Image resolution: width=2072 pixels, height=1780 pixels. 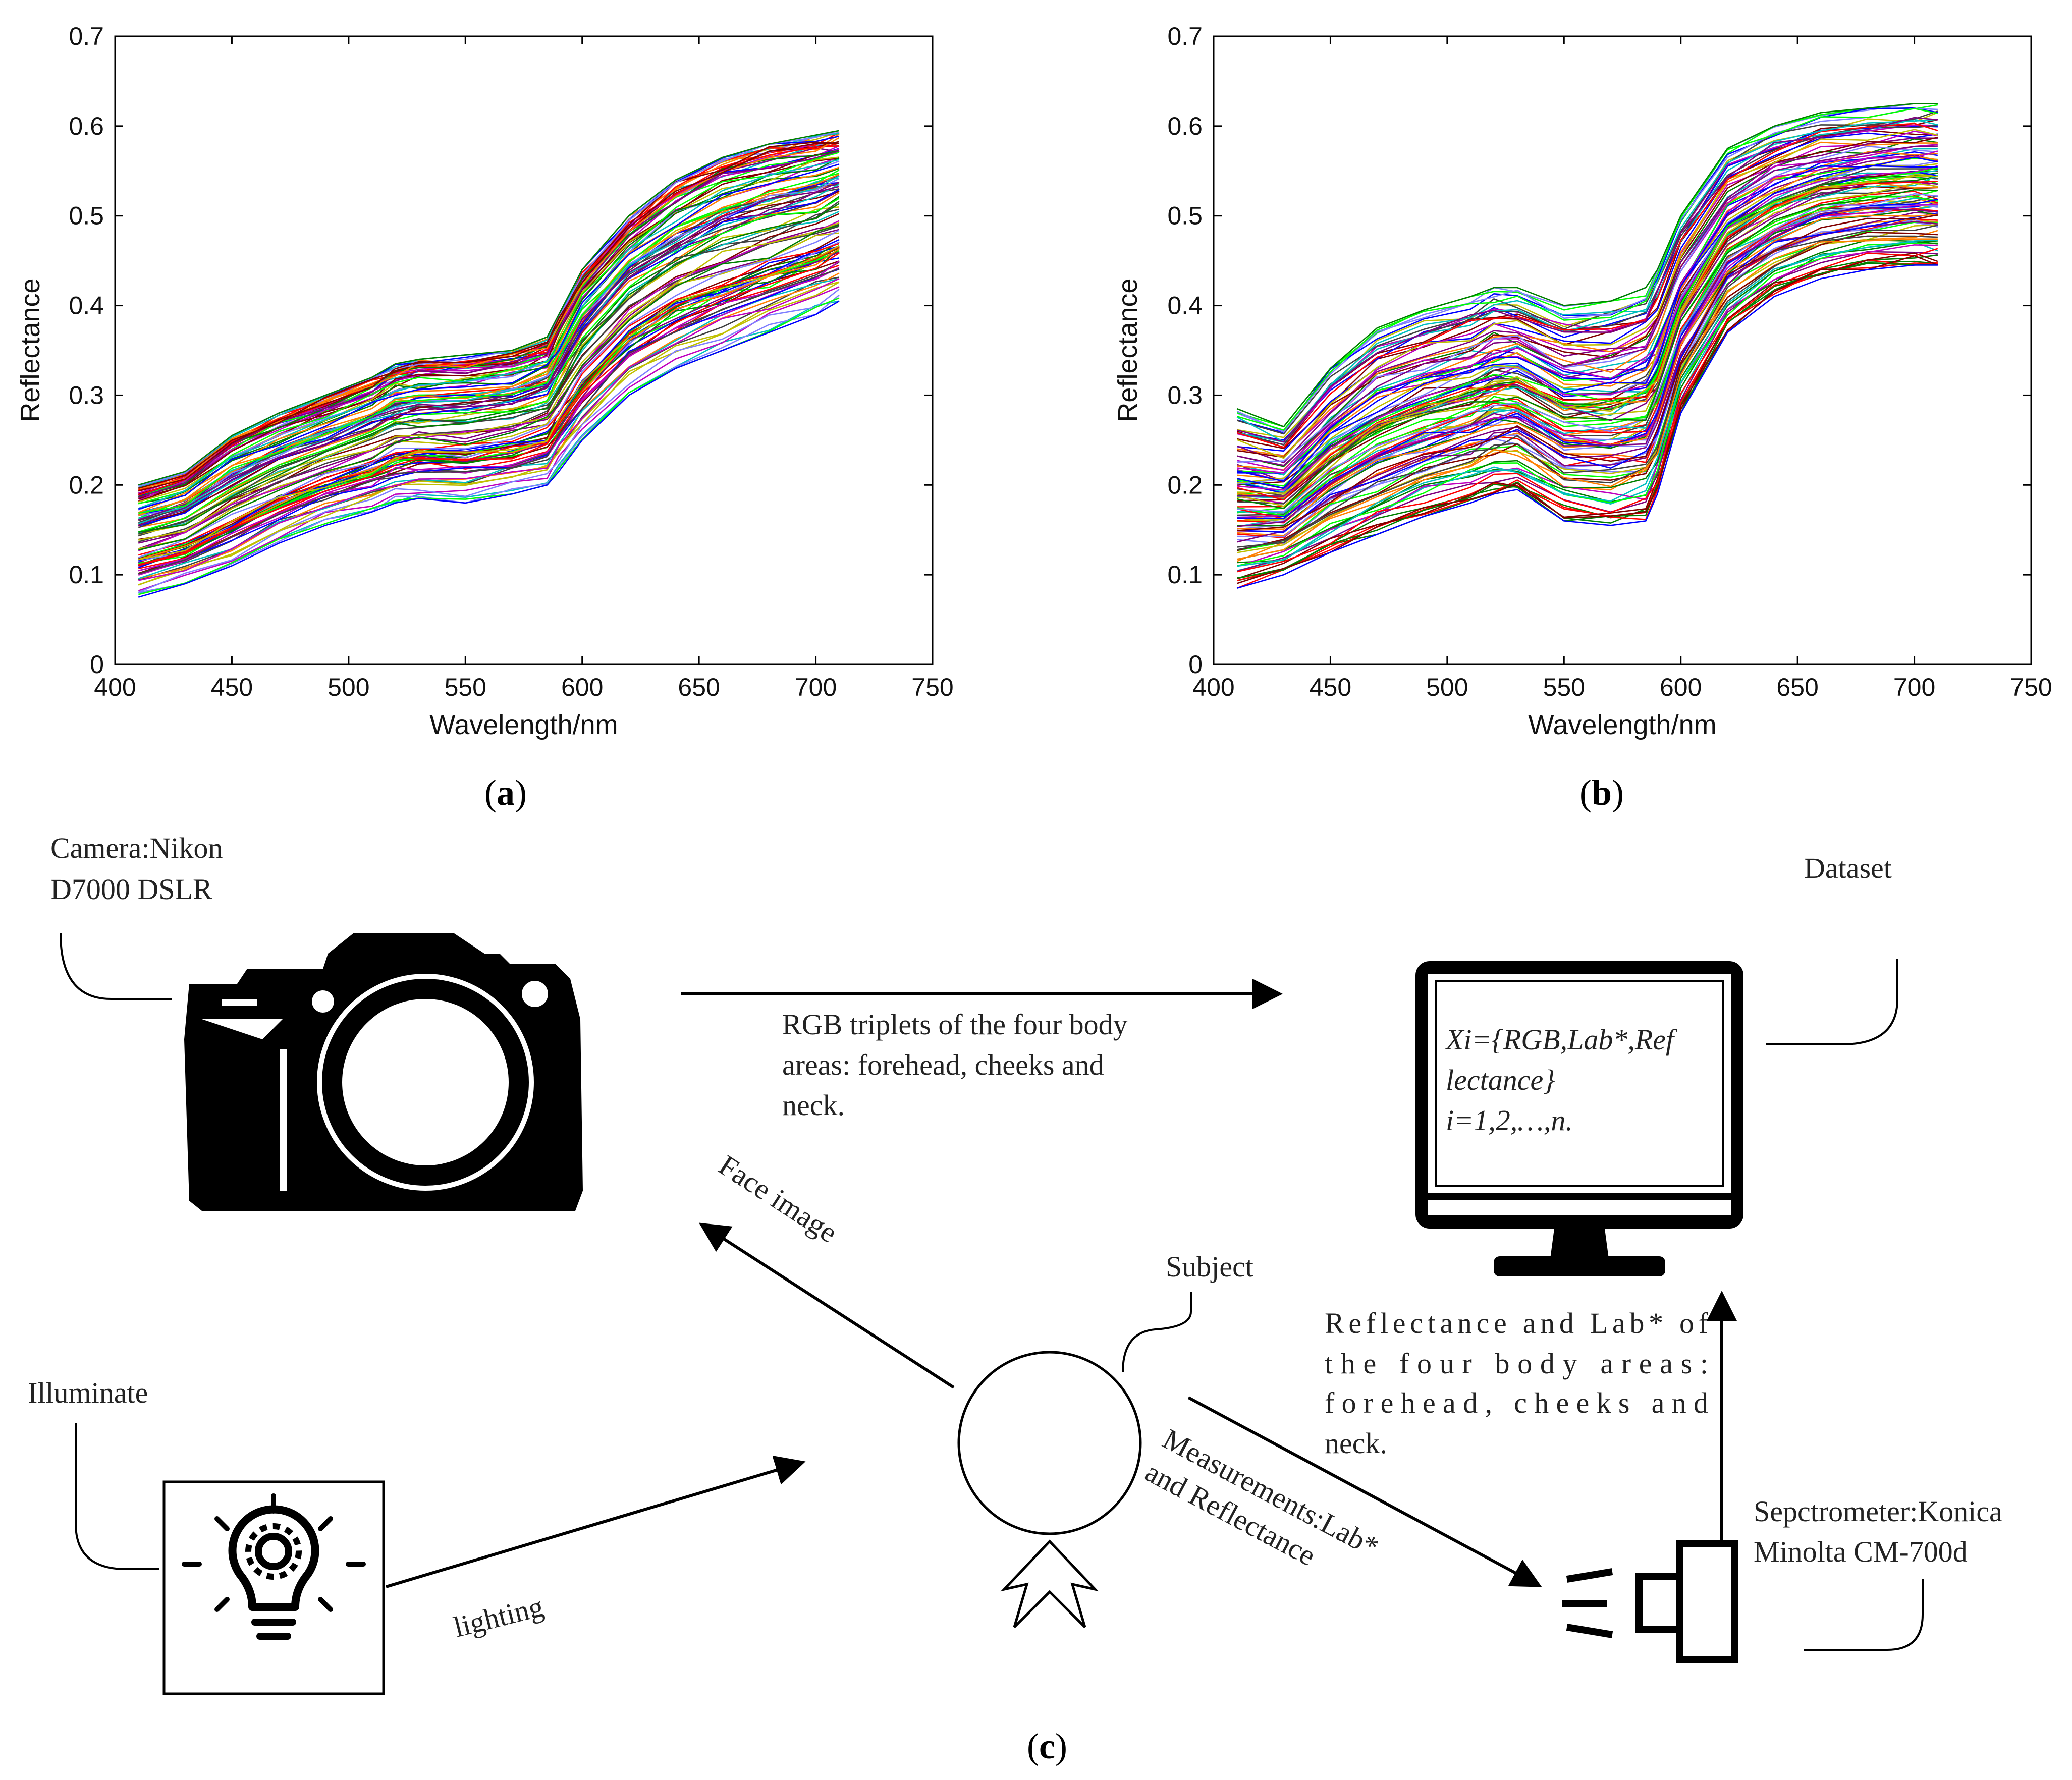 What do you see at coordinates (1509, 1120) in the screenshot?
I see `screen-line3: i=1,2,…,n.` at bounding box center [1509, 1120].